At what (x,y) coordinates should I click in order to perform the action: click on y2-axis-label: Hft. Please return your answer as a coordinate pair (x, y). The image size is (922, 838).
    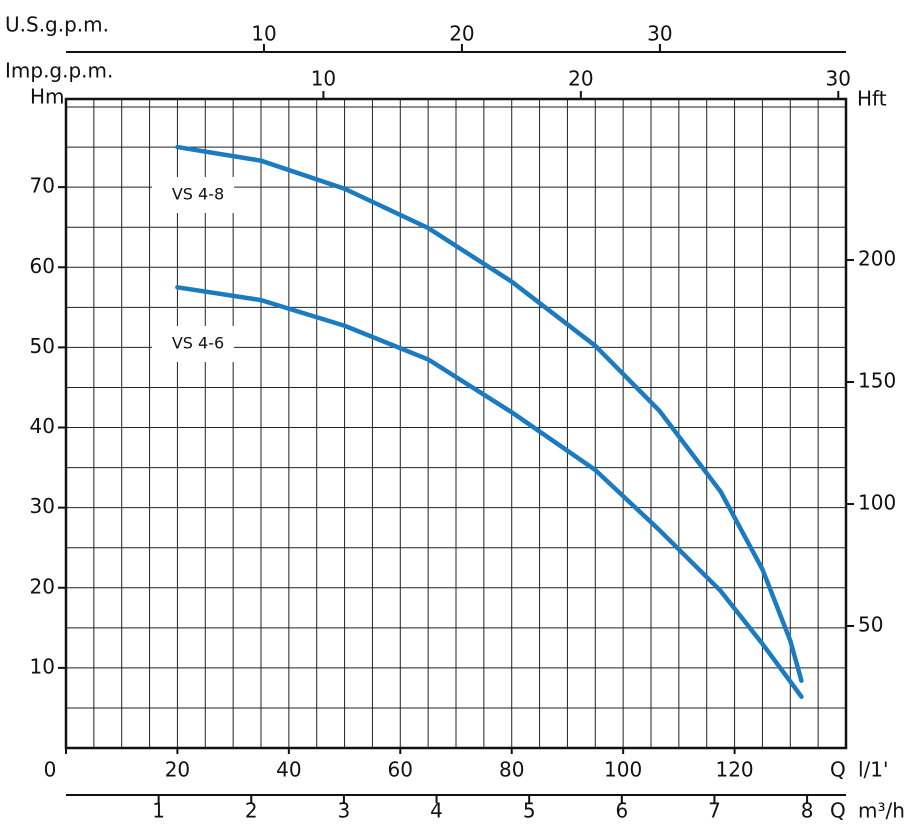
    Looking at the image, I should click on (872, 99).